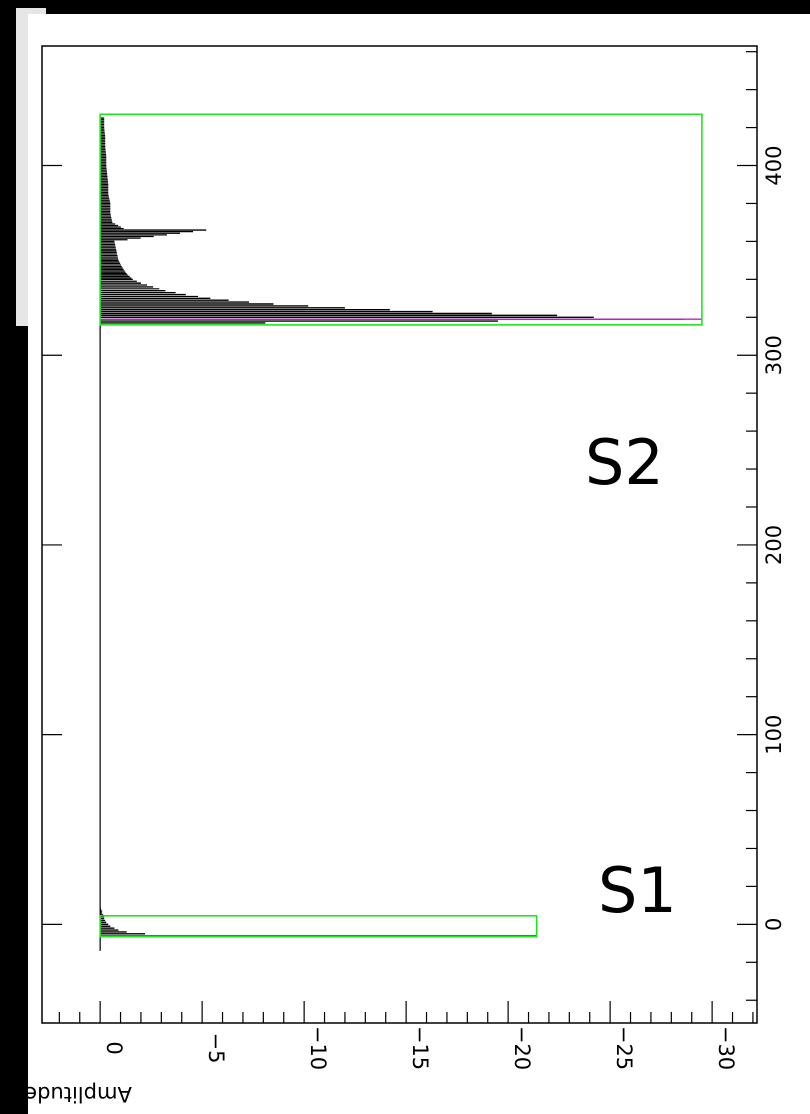  What do you see at coordinates (78, 1094) in the screenshot?
I see `amplitude-axis-label: Amplitude` at bounding box center [78, 1094].